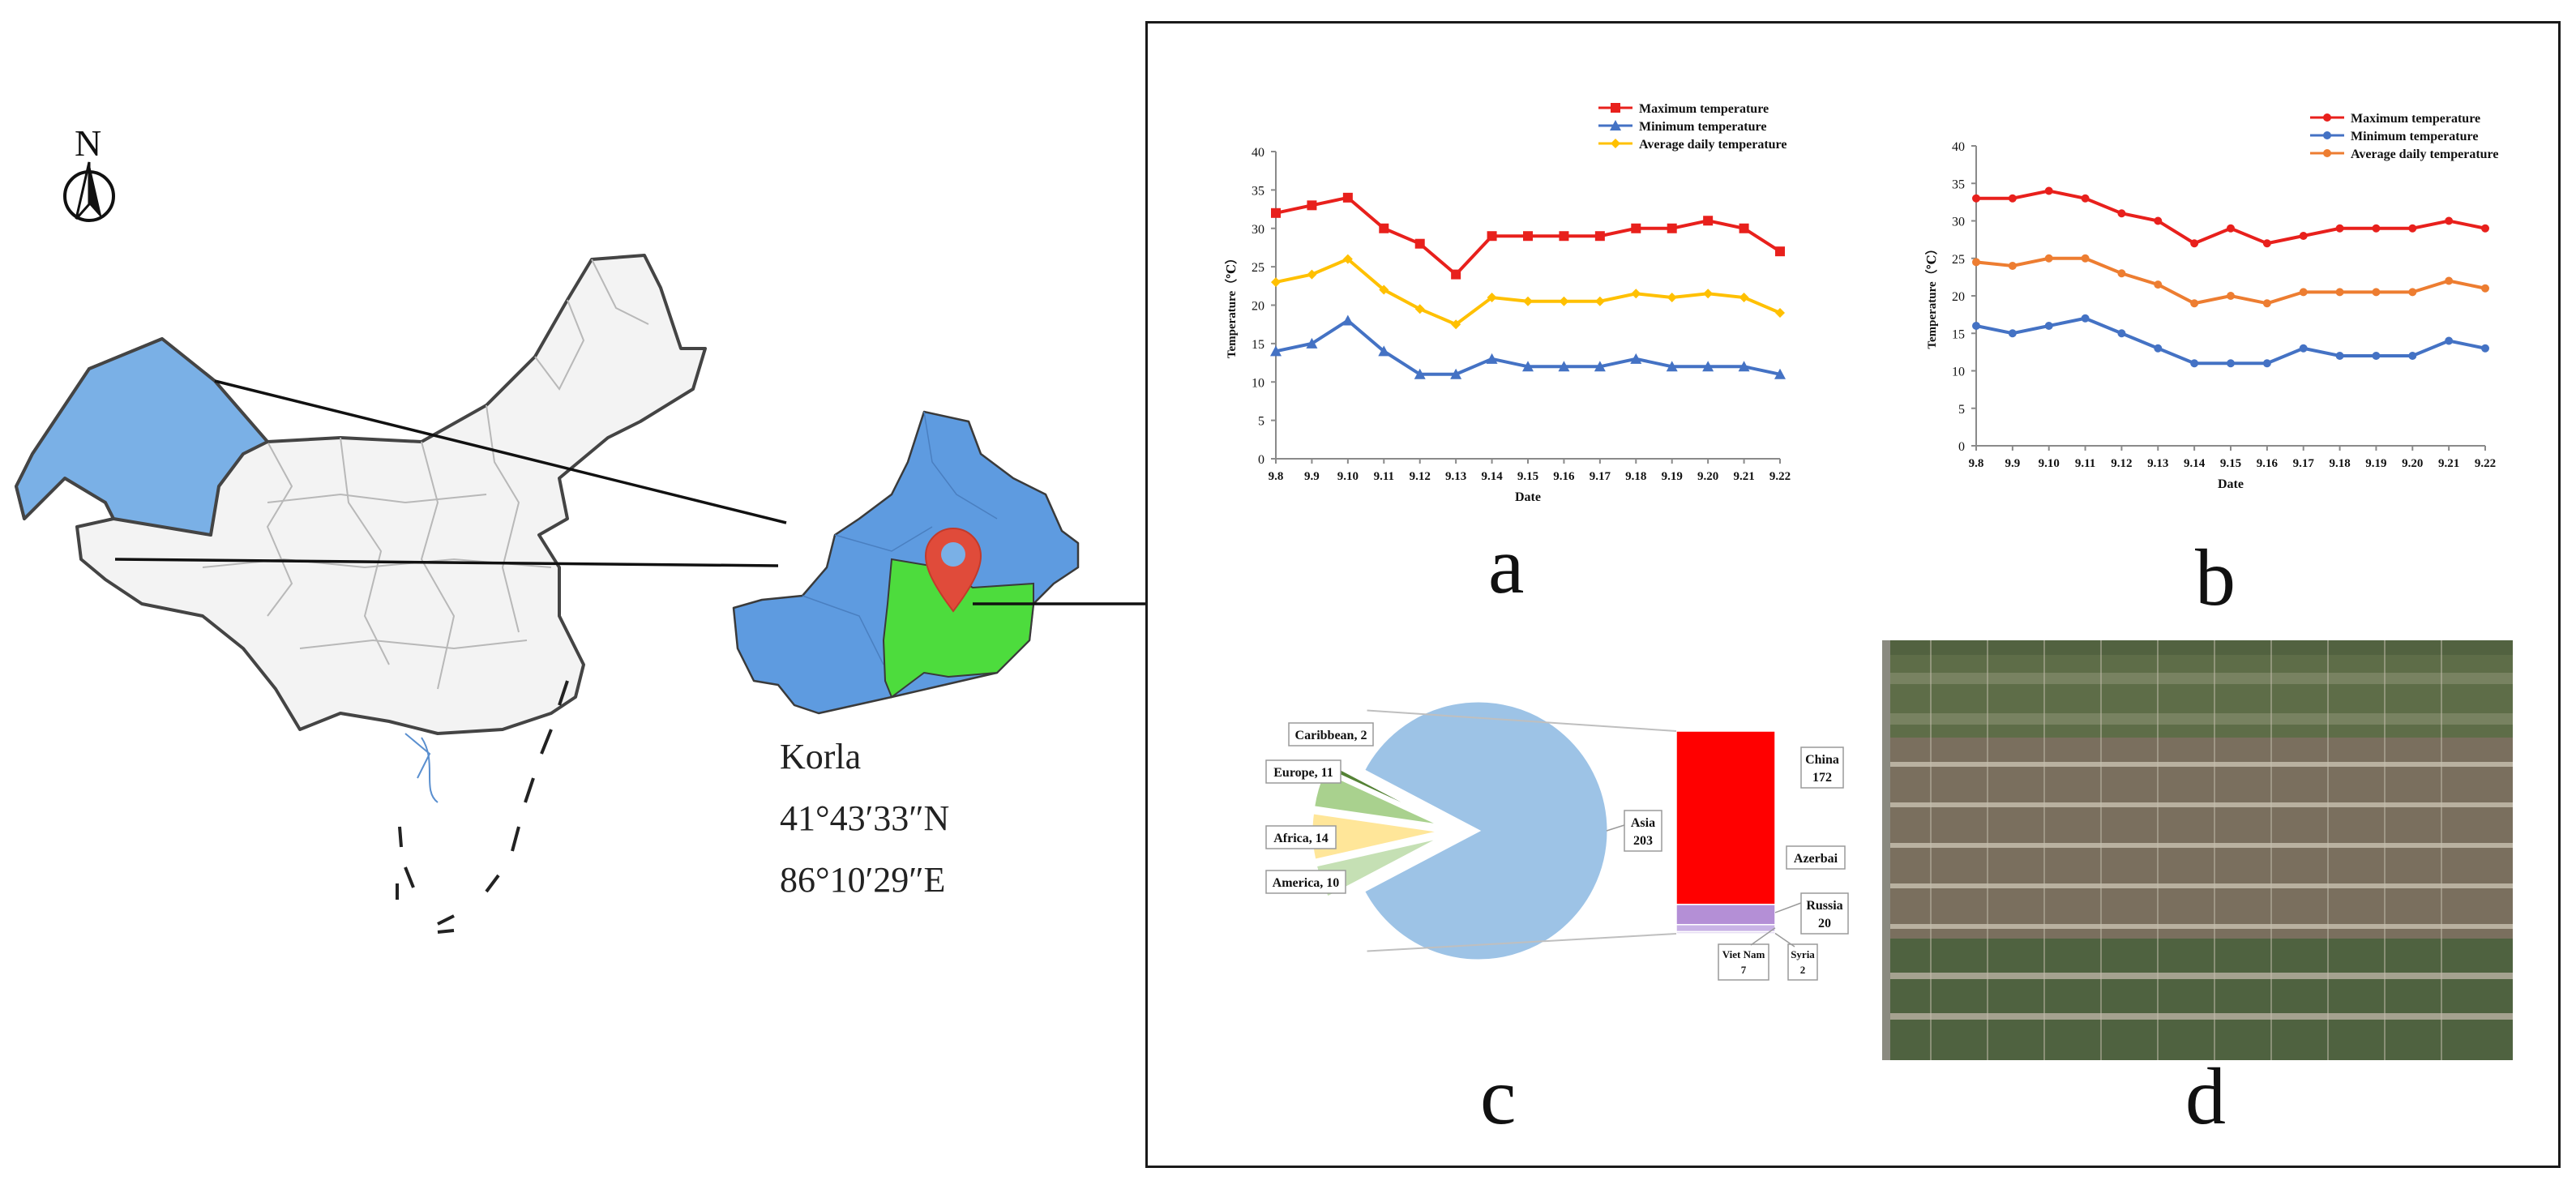  I want to click on panel-label-b: b, so click(2215, 577).